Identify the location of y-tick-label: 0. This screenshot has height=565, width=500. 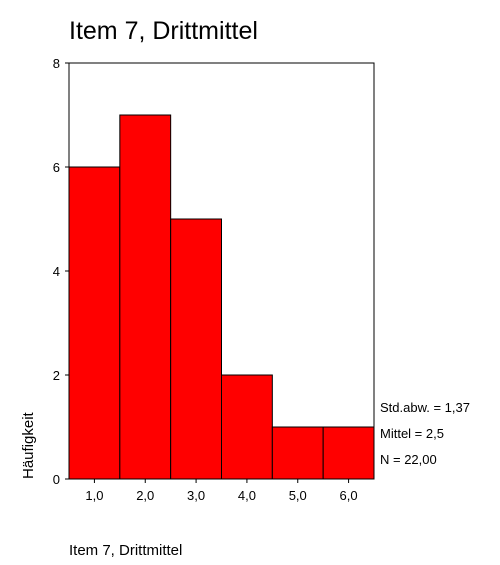
(56, 479).